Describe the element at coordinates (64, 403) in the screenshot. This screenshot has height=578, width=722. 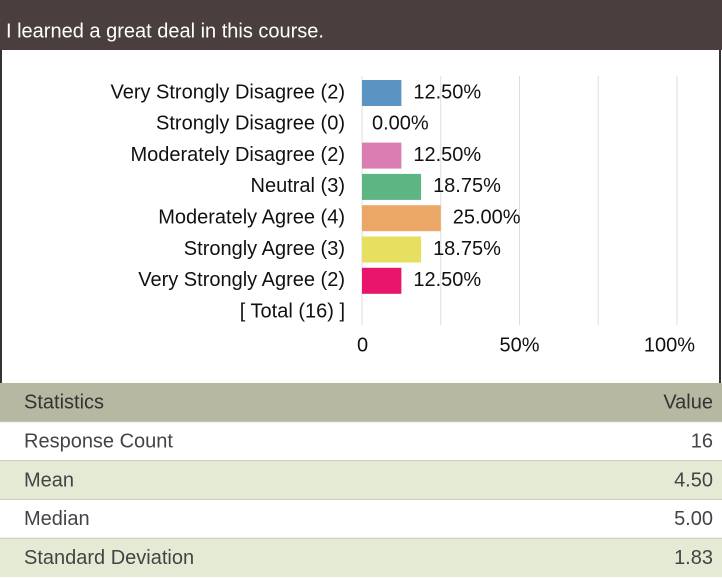
I see `table-header-cell: Statistics` at that location.